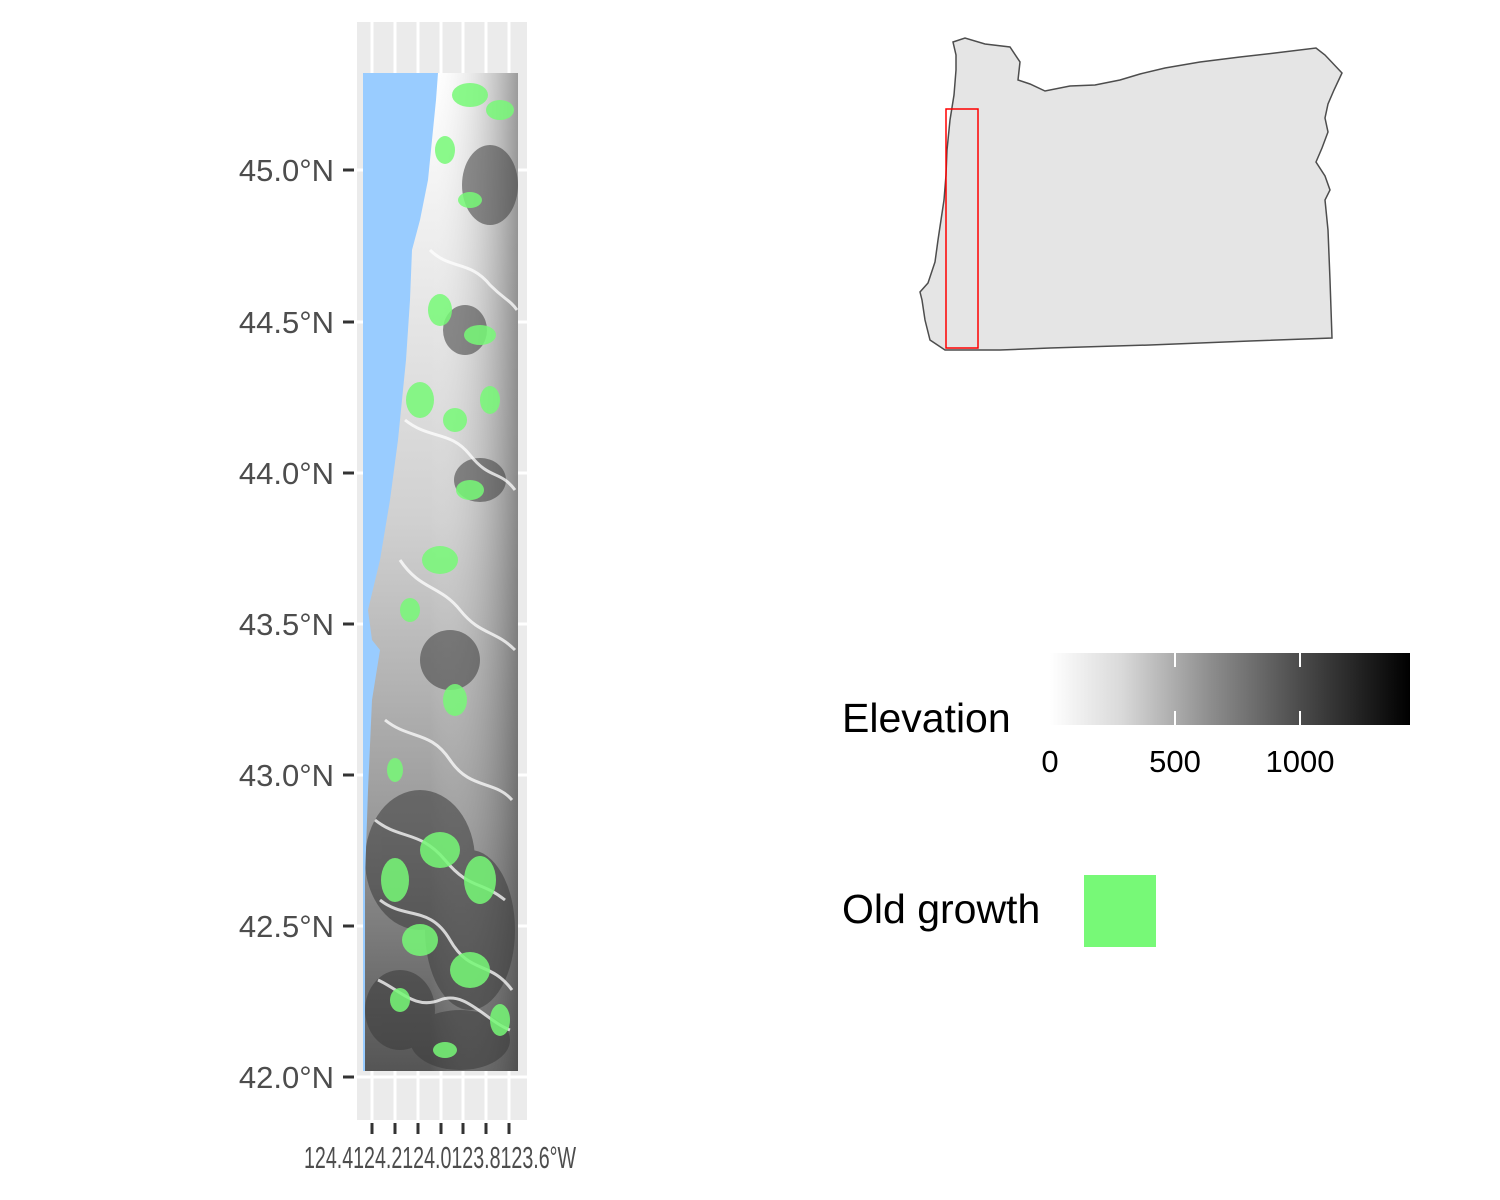 The image size is (1500, 1200). What do you see at coordinates (1120, 911) in the screenshot?
I see `old-growth-legend-key` at bounding box center [1120, 911].